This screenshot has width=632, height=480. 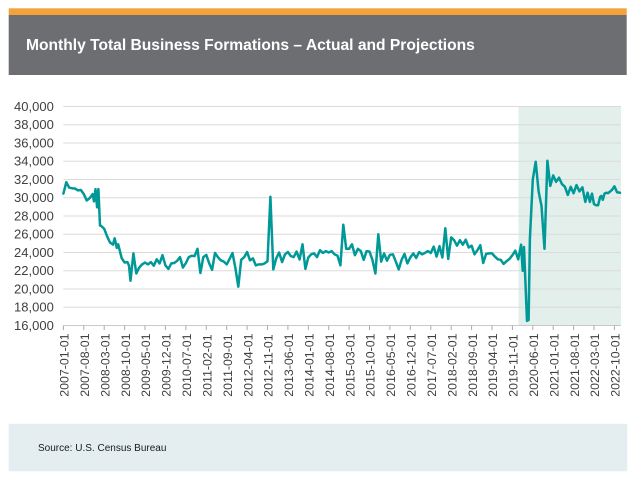 What do you see at coordinates (616, 364) in the screenshot?
I see `svg-text: 2022-10-01` at bounding box center [616, 364].